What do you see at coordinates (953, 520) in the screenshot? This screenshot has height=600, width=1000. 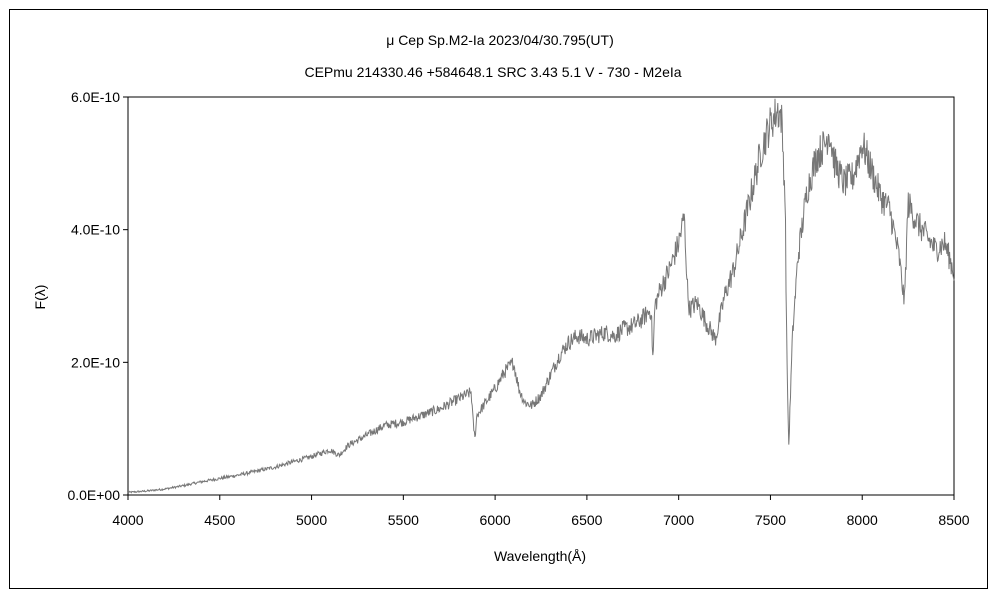 I see `x-tick-label: 8500` at bounding box center [953, 520].